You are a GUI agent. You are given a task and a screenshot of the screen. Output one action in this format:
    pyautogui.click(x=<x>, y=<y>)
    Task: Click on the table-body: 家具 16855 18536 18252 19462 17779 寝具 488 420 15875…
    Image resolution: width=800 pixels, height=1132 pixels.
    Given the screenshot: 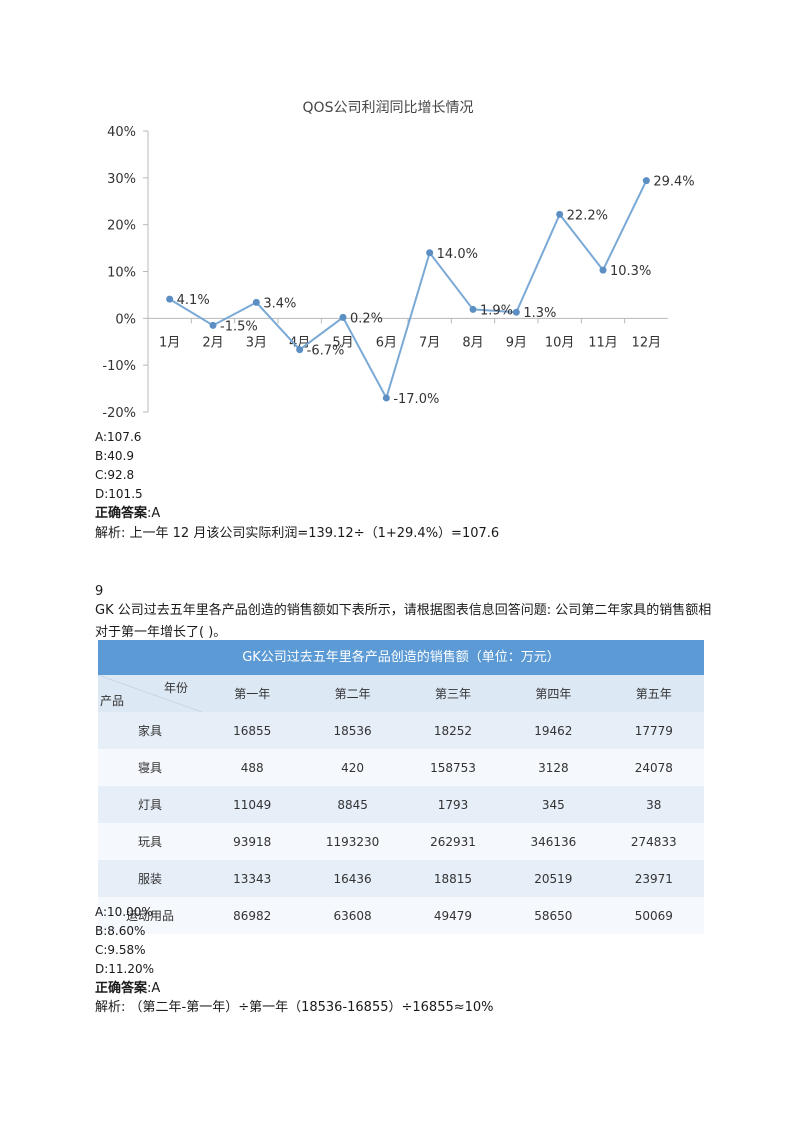 What is the action you would take?
    pyautogui.click(x=401, y=823)
    